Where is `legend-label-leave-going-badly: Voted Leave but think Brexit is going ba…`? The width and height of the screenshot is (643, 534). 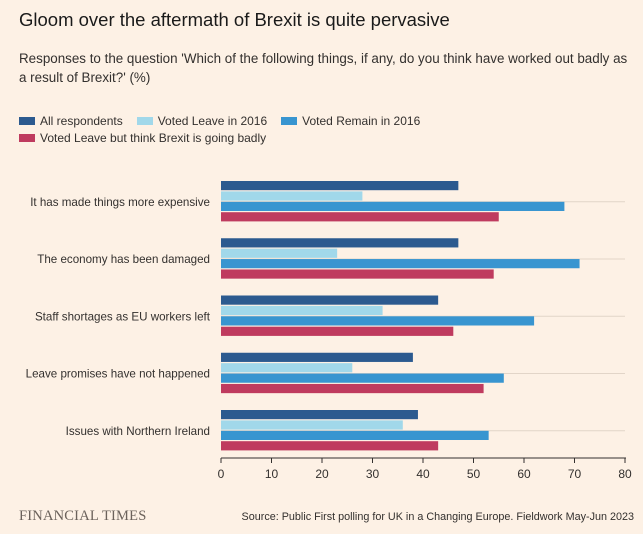
legend-label-leave-going-badly: Voted Leave but think Brexit is going ba… is located at coordinates (153, 137).